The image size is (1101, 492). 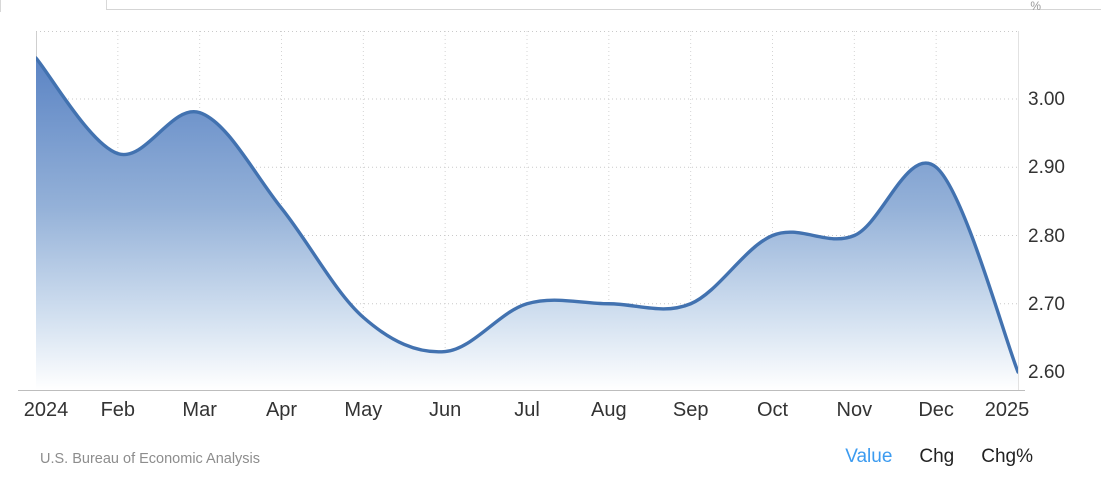 I want to click on y-tick-label: 2.80, so click(x=1046, y=236).